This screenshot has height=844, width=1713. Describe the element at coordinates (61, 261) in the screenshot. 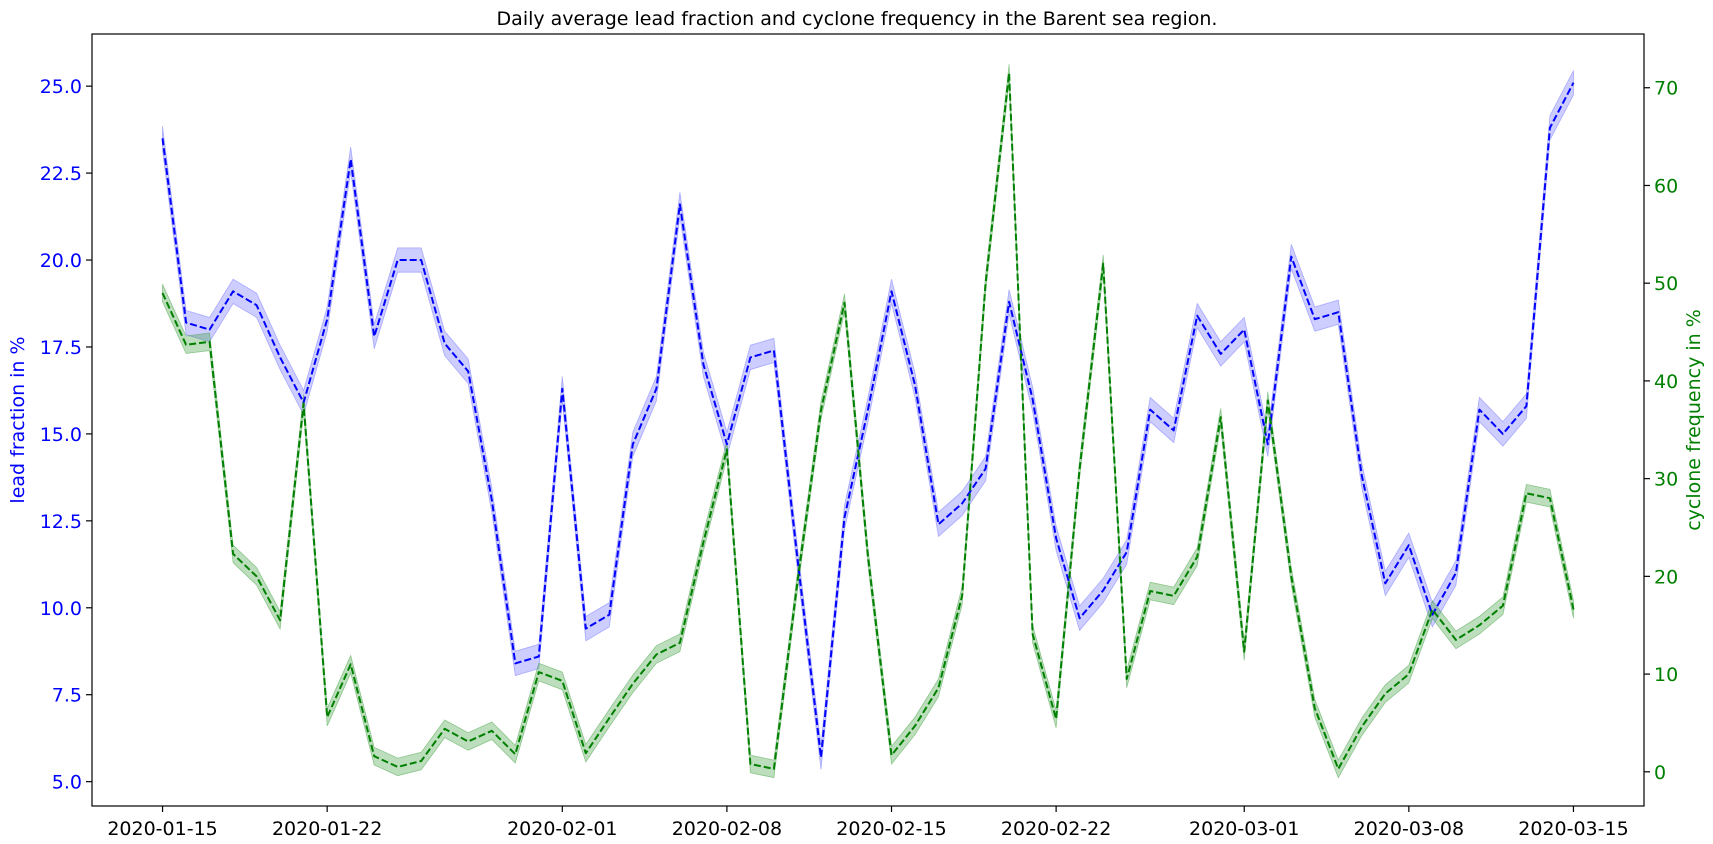

I see `left-tick-label: 20.0` at that location.